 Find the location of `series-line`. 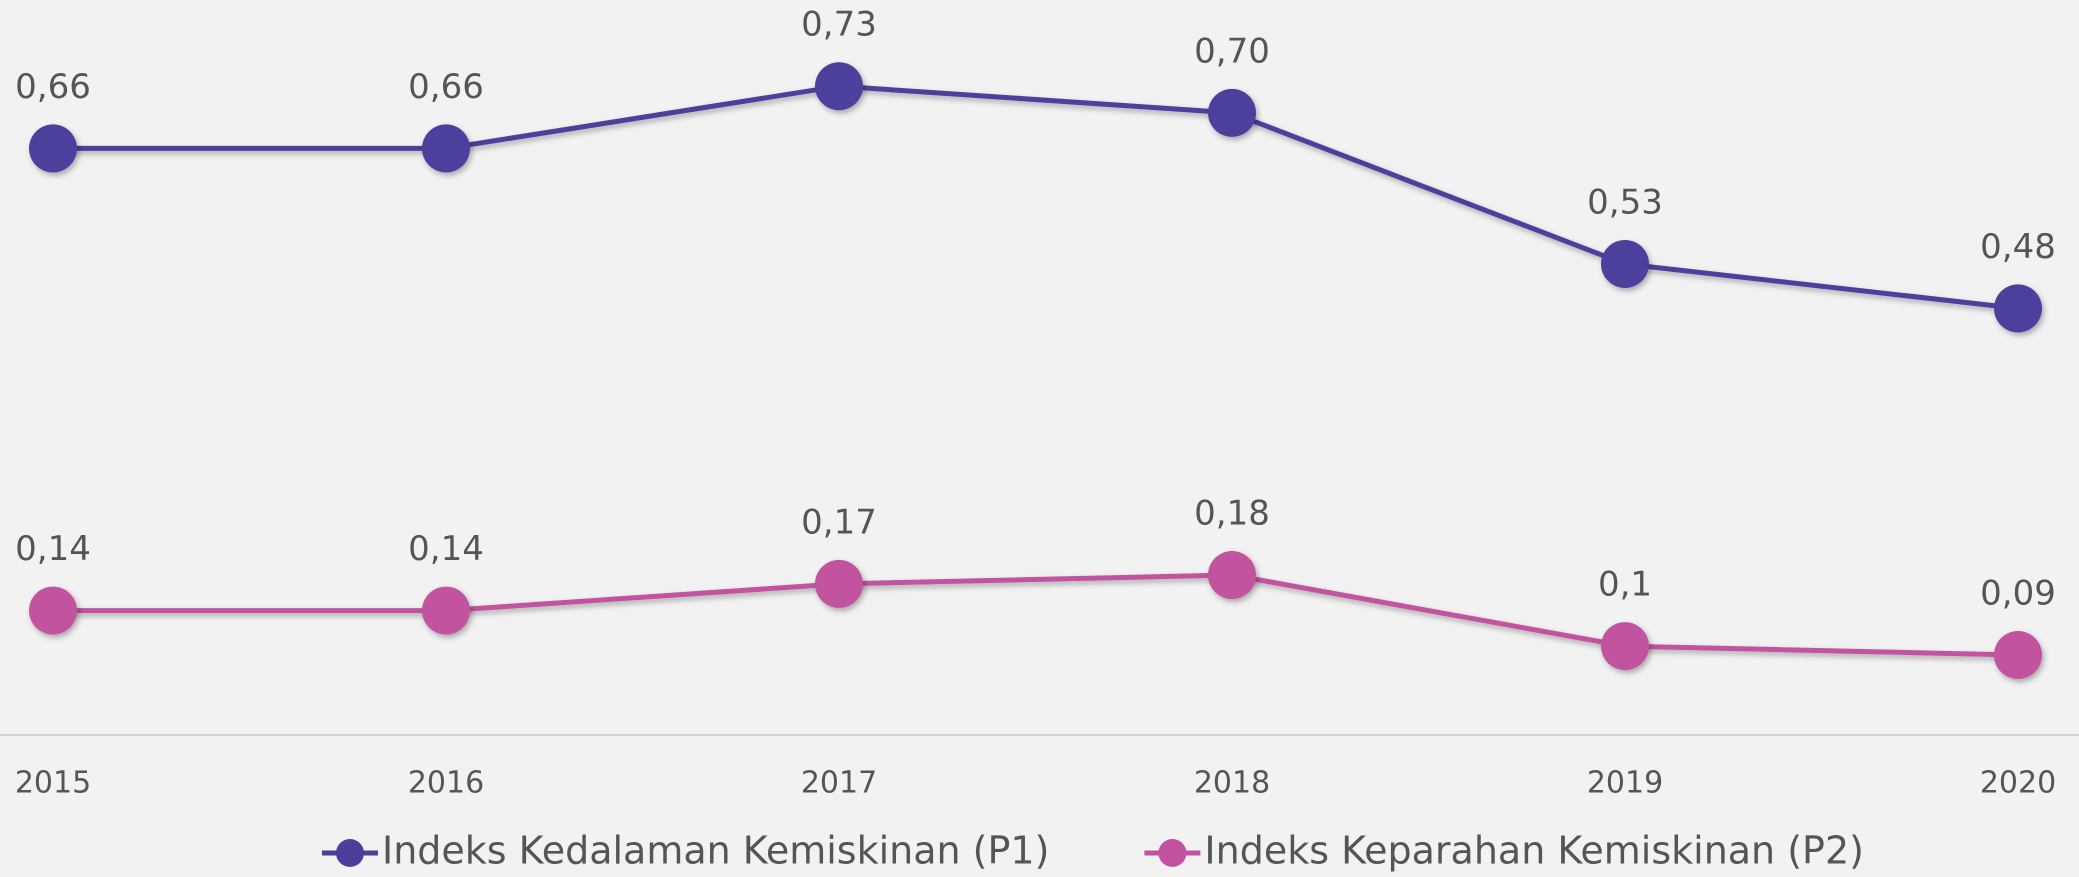

series-line is located at coordinates (1036, 615).